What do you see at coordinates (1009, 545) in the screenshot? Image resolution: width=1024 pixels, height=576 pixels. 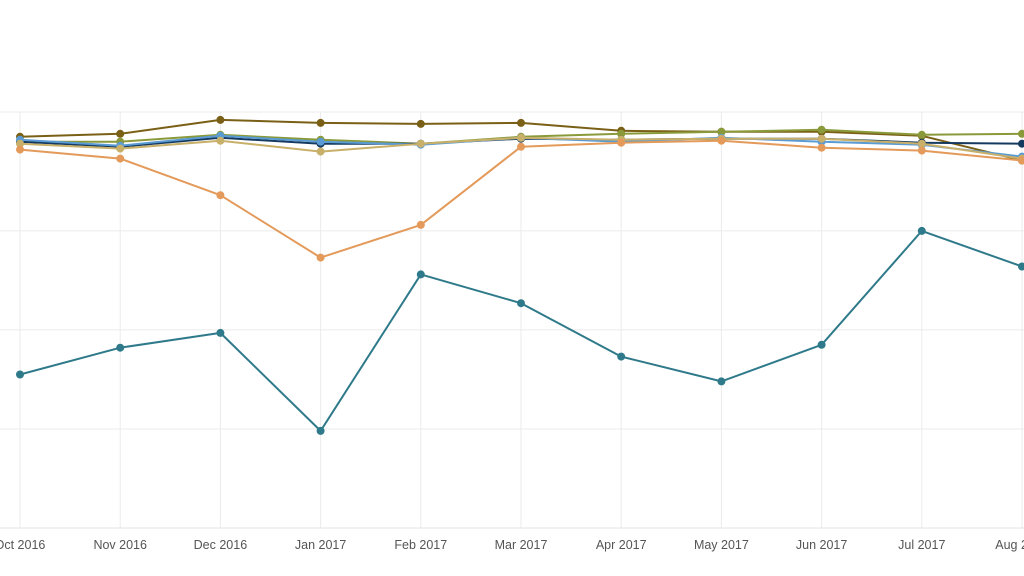 I see `x-tick-label: Aug 2017` at bounding box center [1009, 545].